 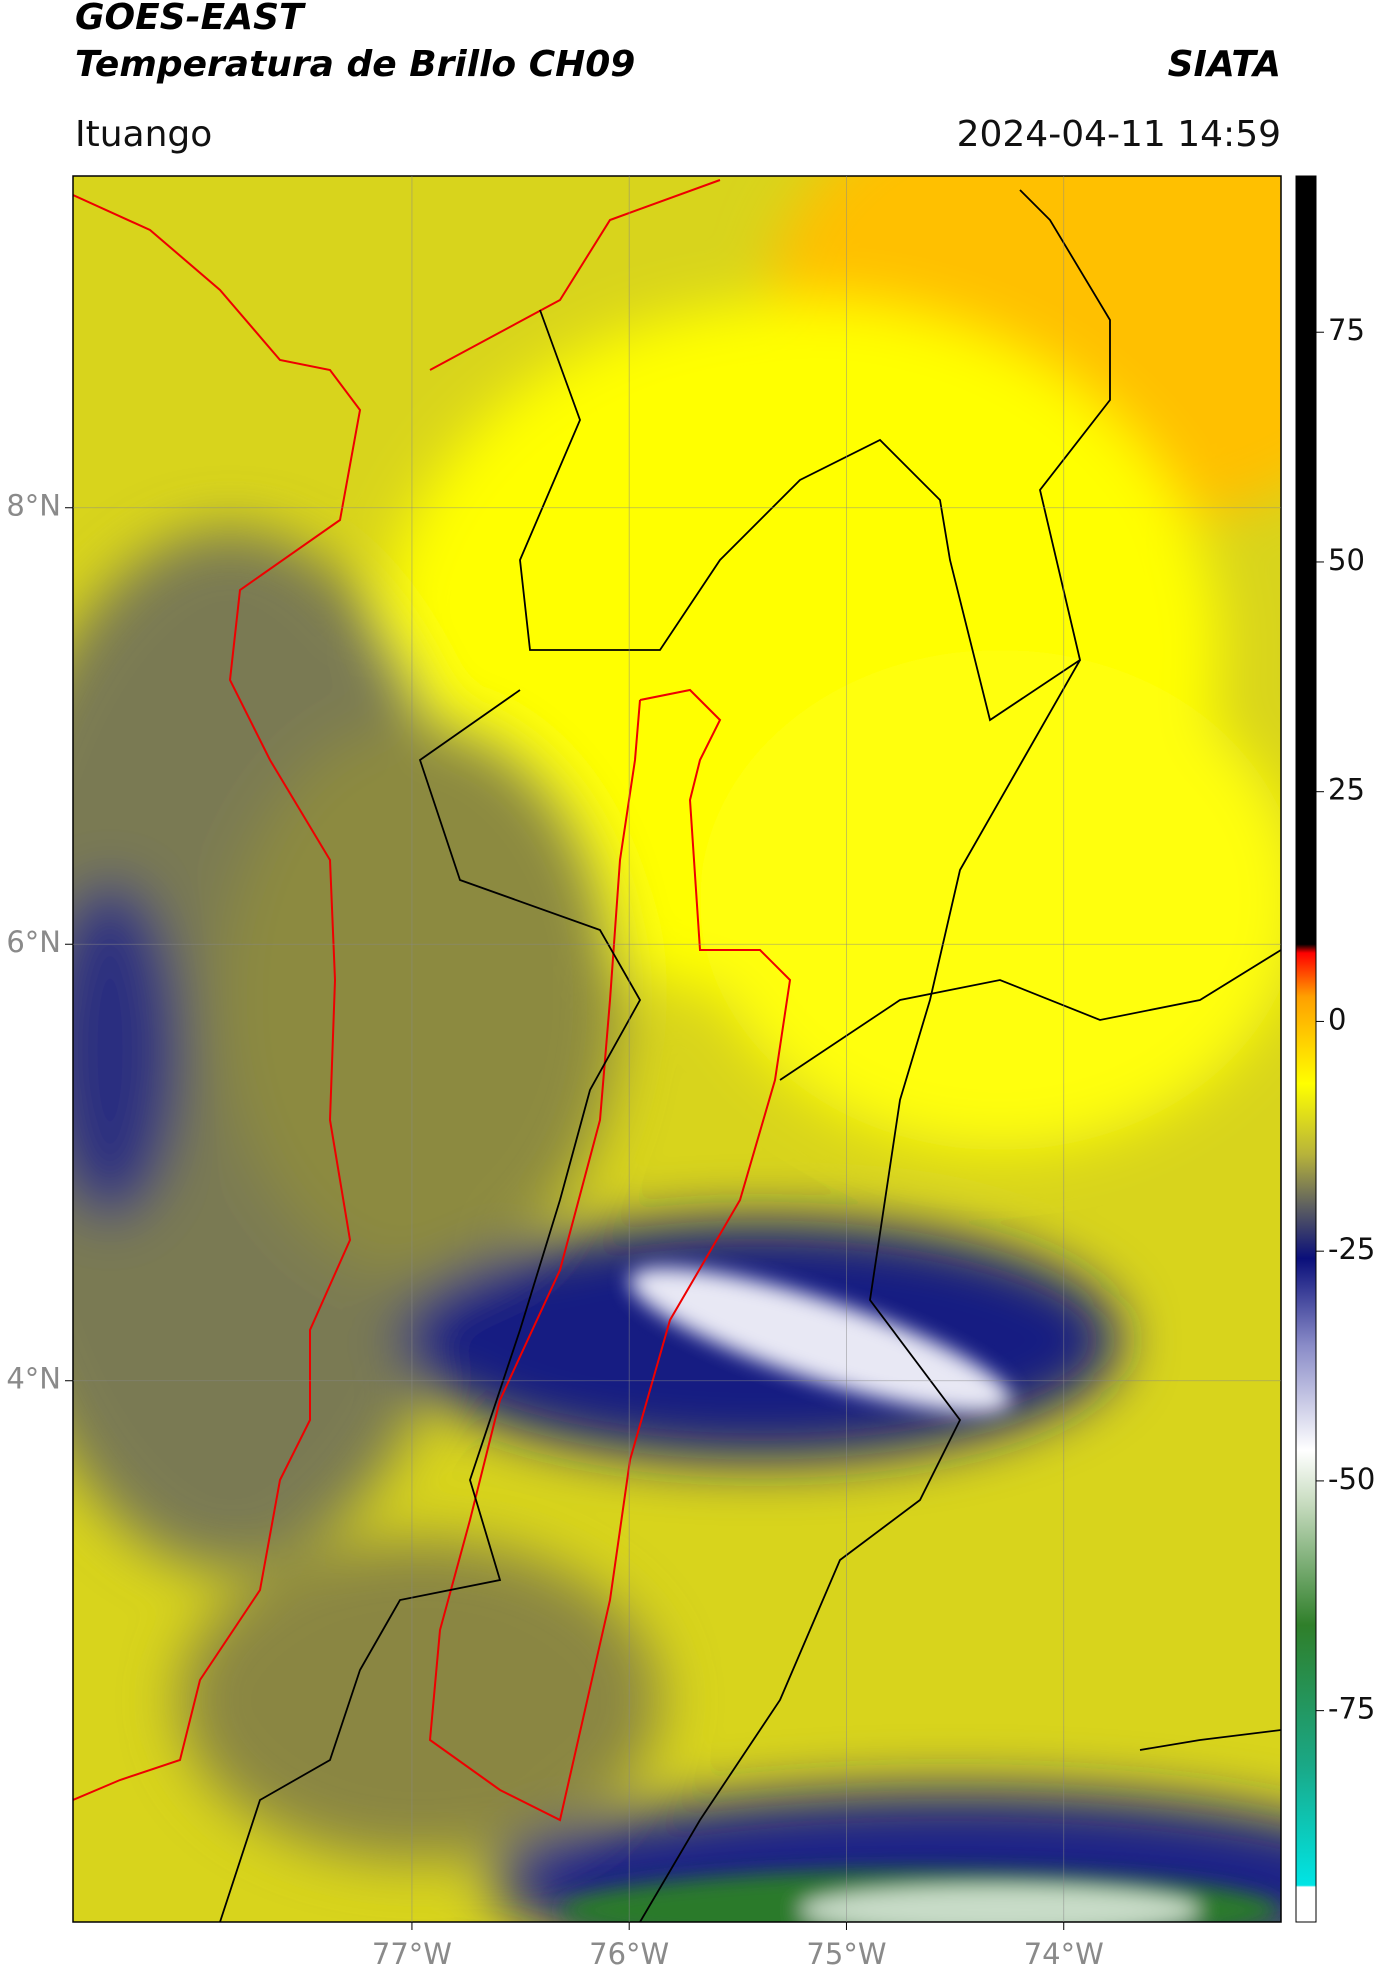 I want to click on title: GOES-EAST, so click(x=190, y=19).